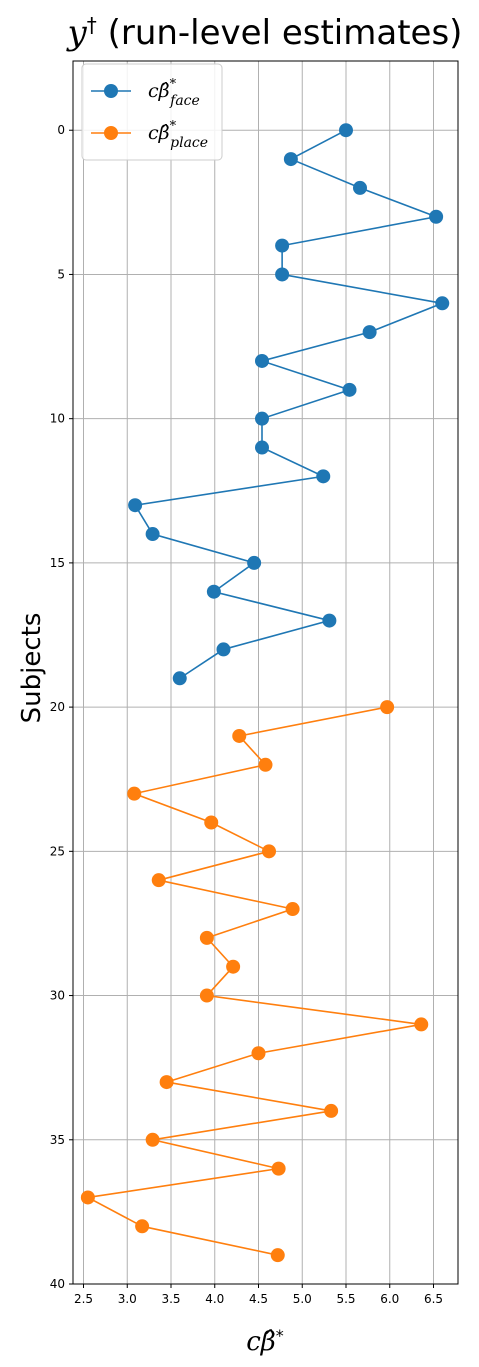  I want to click on y-tick-label: 25, so click(57, 851).